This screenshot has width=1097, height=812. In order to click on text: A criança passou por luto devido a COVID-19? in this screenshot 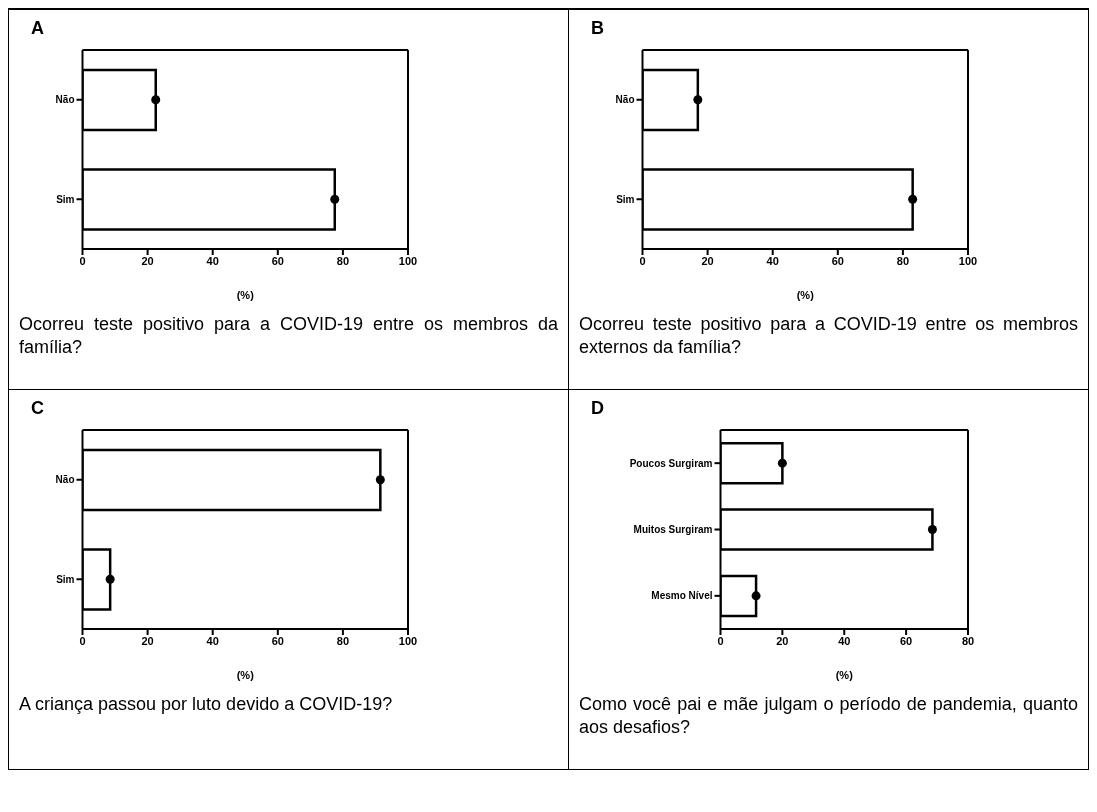, I will do `click(206, 704)`.